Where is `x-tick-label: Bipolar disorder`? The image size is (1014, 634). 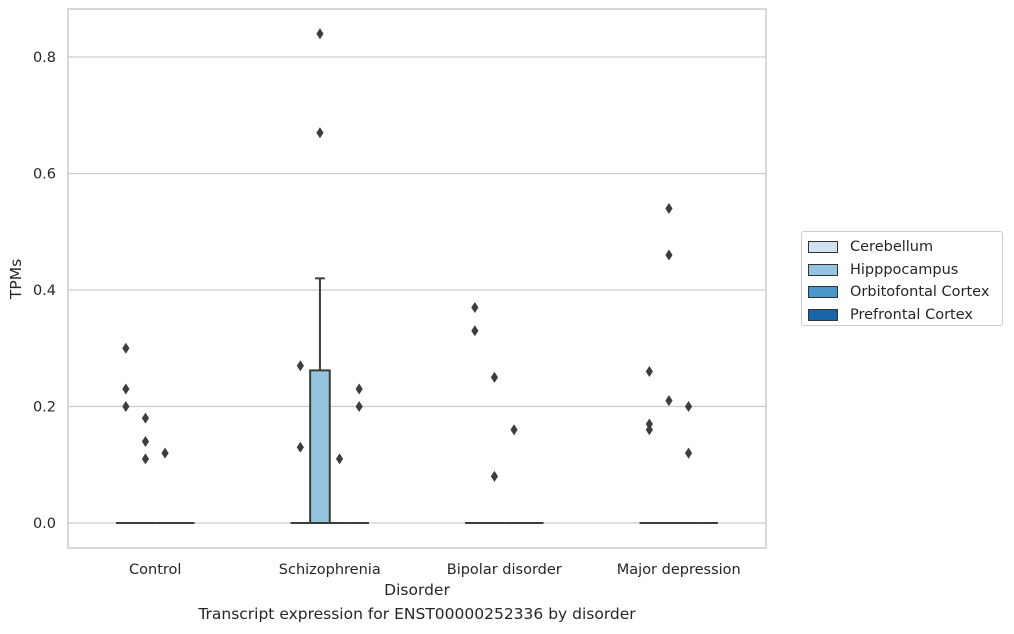 x-tick-label: Bipolar disorder is located at coordinates (504, 570).